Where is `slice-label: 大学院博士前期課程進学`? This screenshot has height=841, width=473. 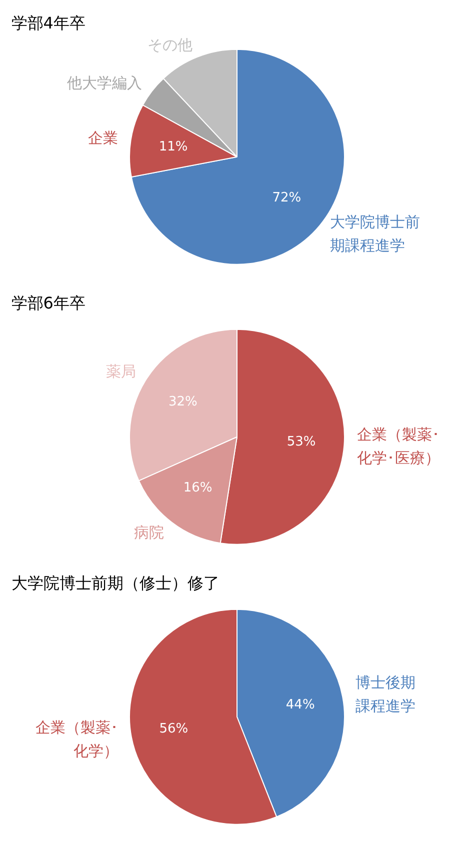
slice-label: 大学院博士前期課程進学 is located at coordinates (375, 233).